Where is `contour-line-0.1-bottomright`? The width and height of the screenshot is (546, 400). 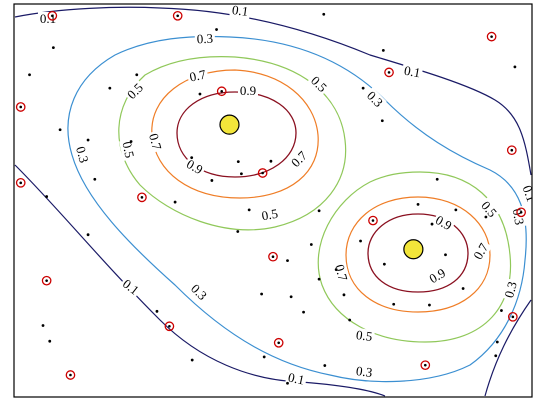 contour-line-0.1-bottomright is located at coordinates (508, 348).